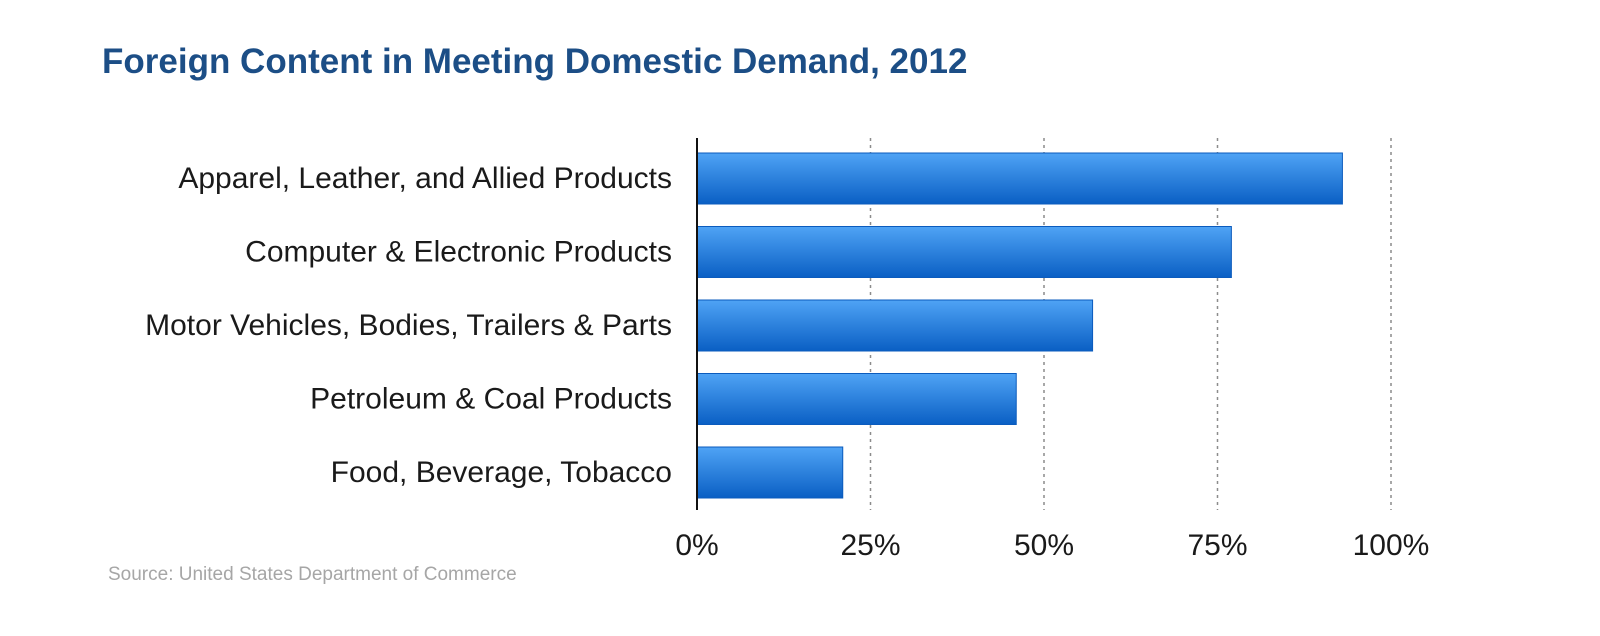 This screenshot has width=1600, height=636. I want to click on category-label: Computer & Electronic Products, so click(458, 252).